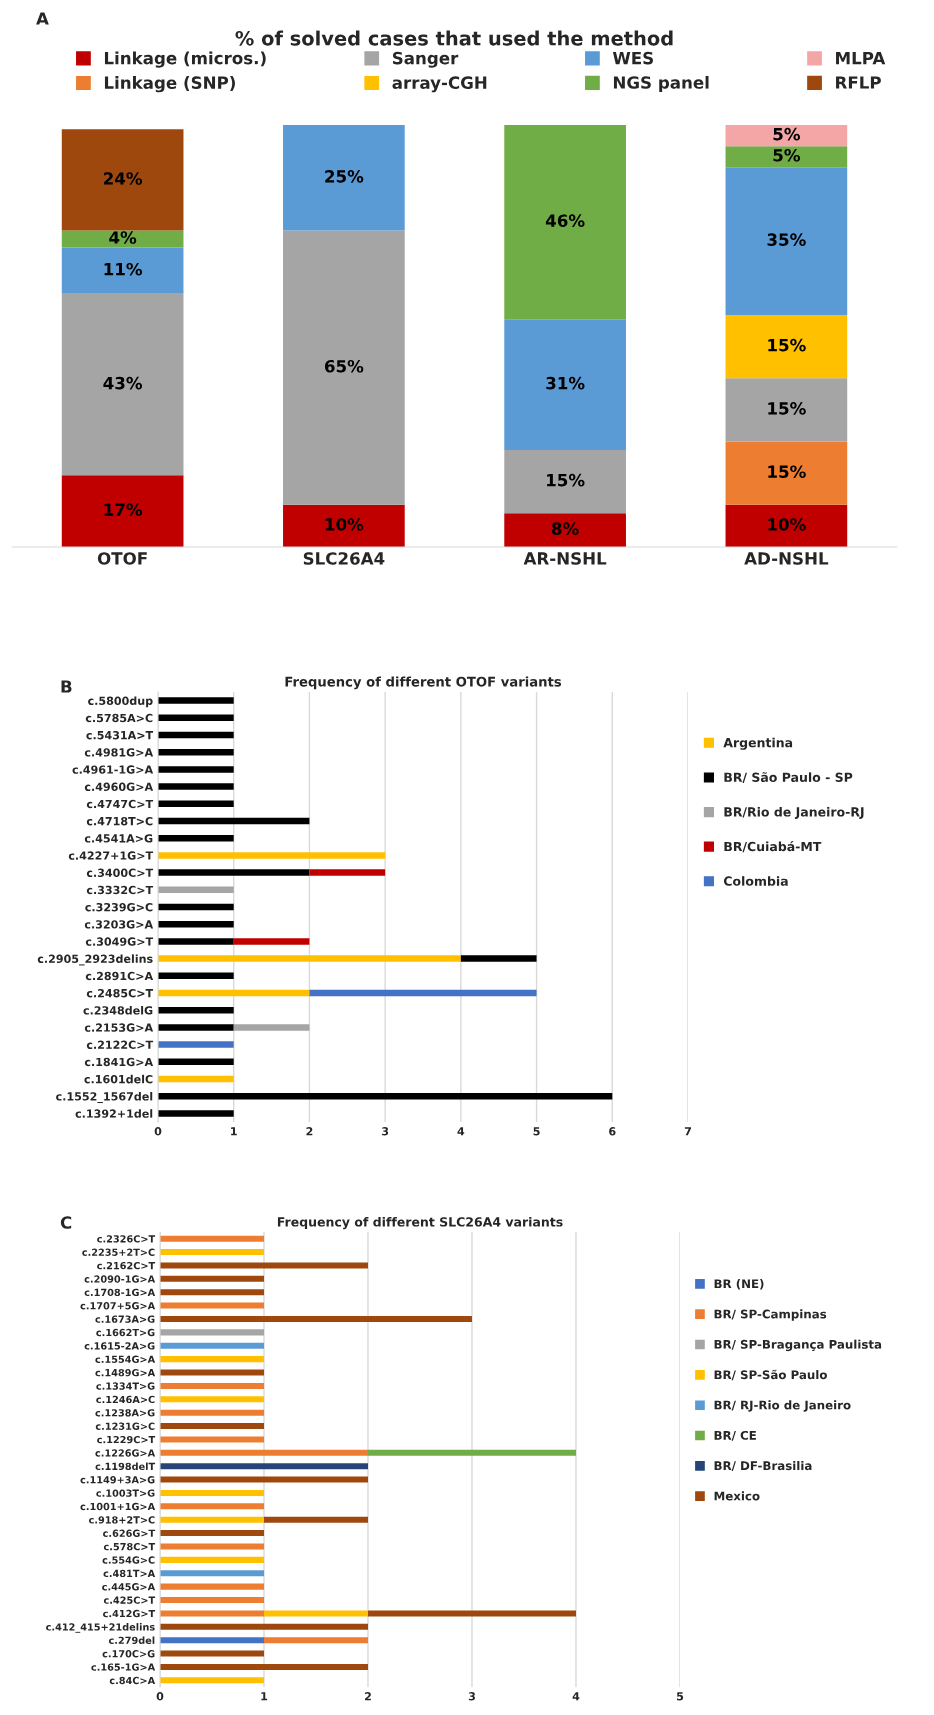 Image resolution: width=934 pixels, height=1715 pixels. Describe the element at coordinates (565, 528) in the screenshot. I see `data-label: 8%` at that location.